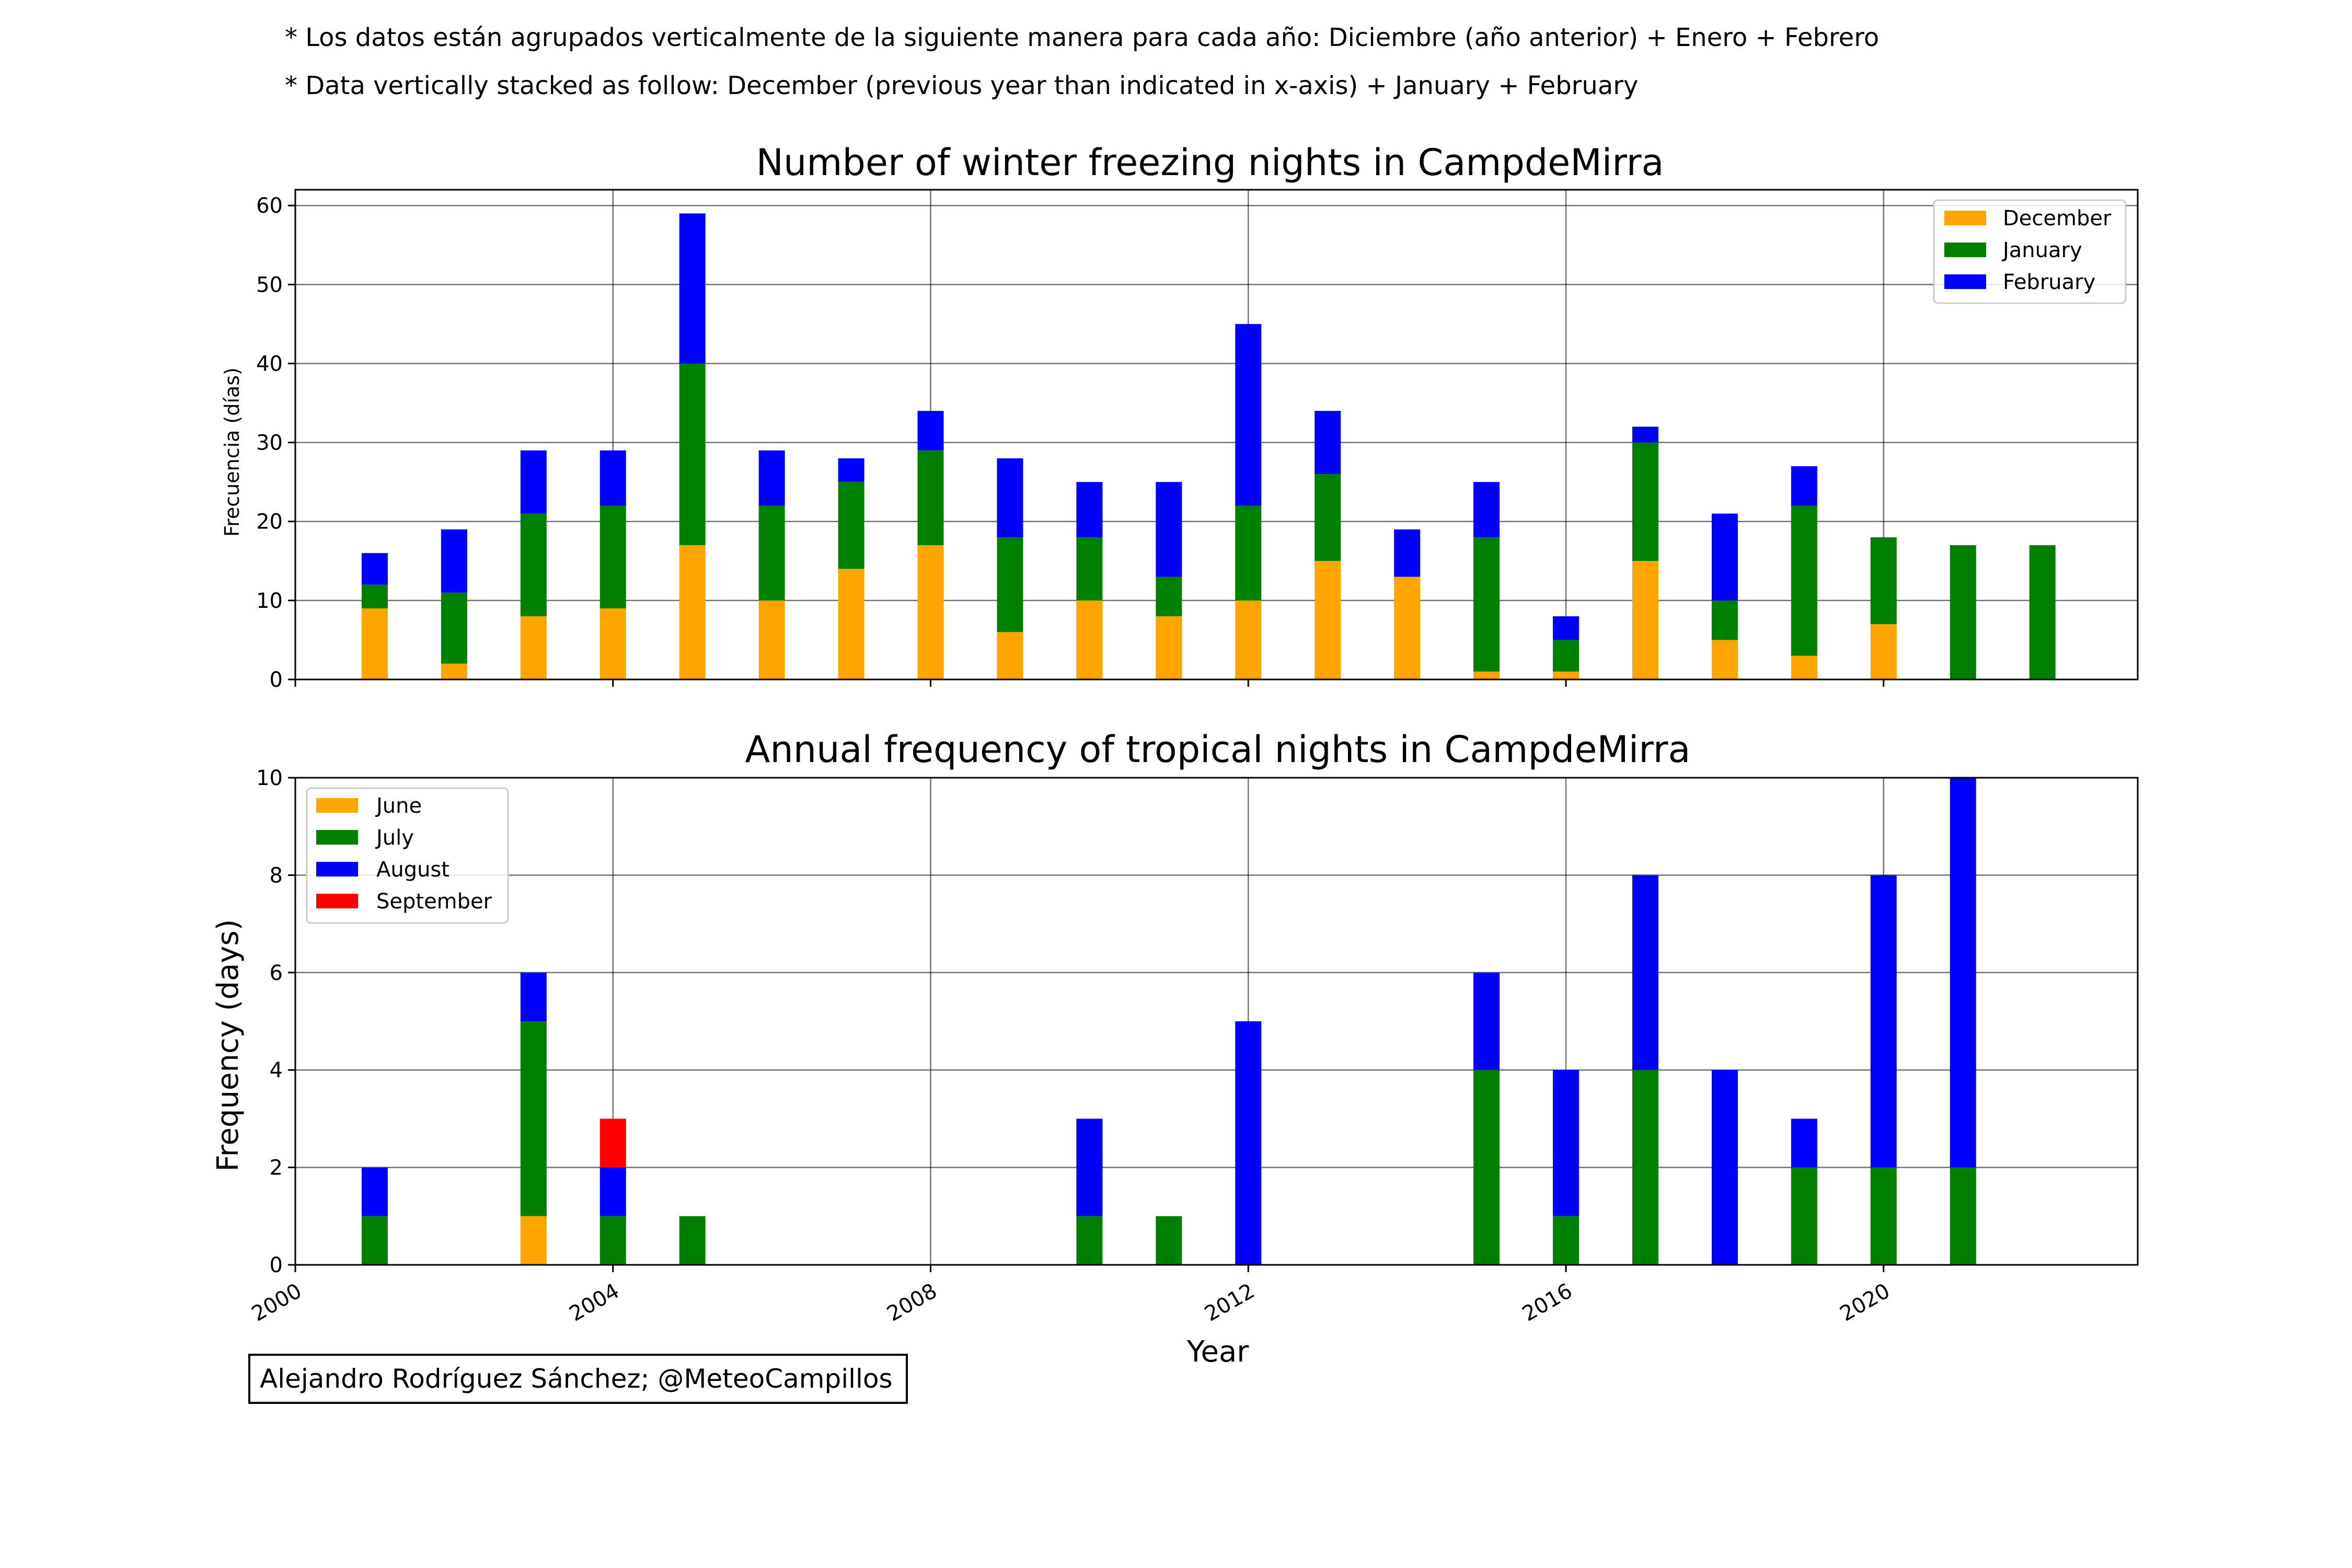 This screenshot has height=1568, width=2352. What do you see at coordinates (1804, 667) in the screenshot?
I see `bar-december-2019` at bounding box center [1804, 667].